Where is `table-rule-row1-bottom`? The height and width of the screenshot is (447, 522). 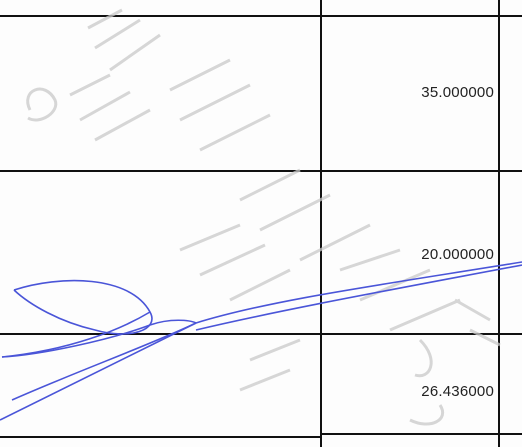 table-rule-row1-bottom is located at coordinates (261, 171).